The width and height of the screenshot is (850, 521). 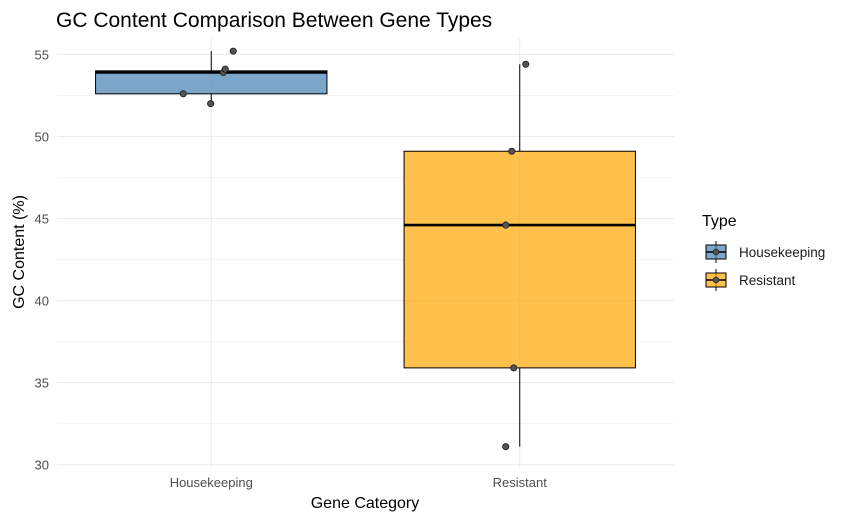 What do you see at coordinates (359, 482) in the screenshot?
I see `x-axis-ticks: Housekeeping Resistant` at bounding box center [359, 482].